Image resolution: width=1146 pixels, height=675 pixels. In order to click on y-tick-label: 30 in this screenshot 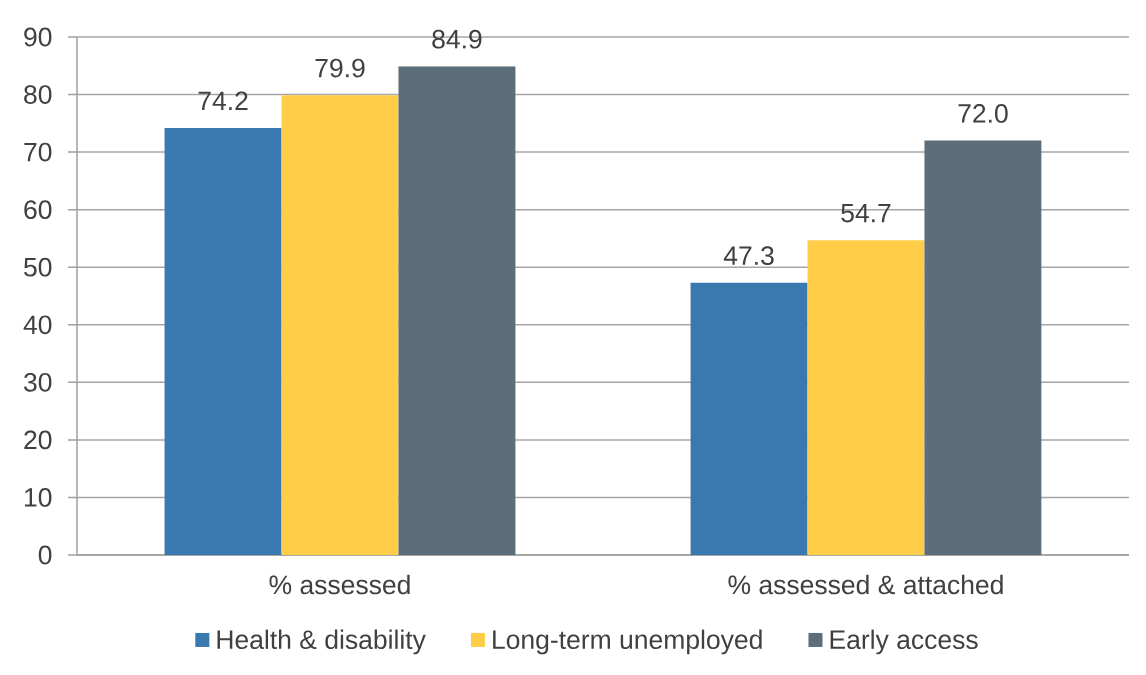, I will do `click(37, 382)`.